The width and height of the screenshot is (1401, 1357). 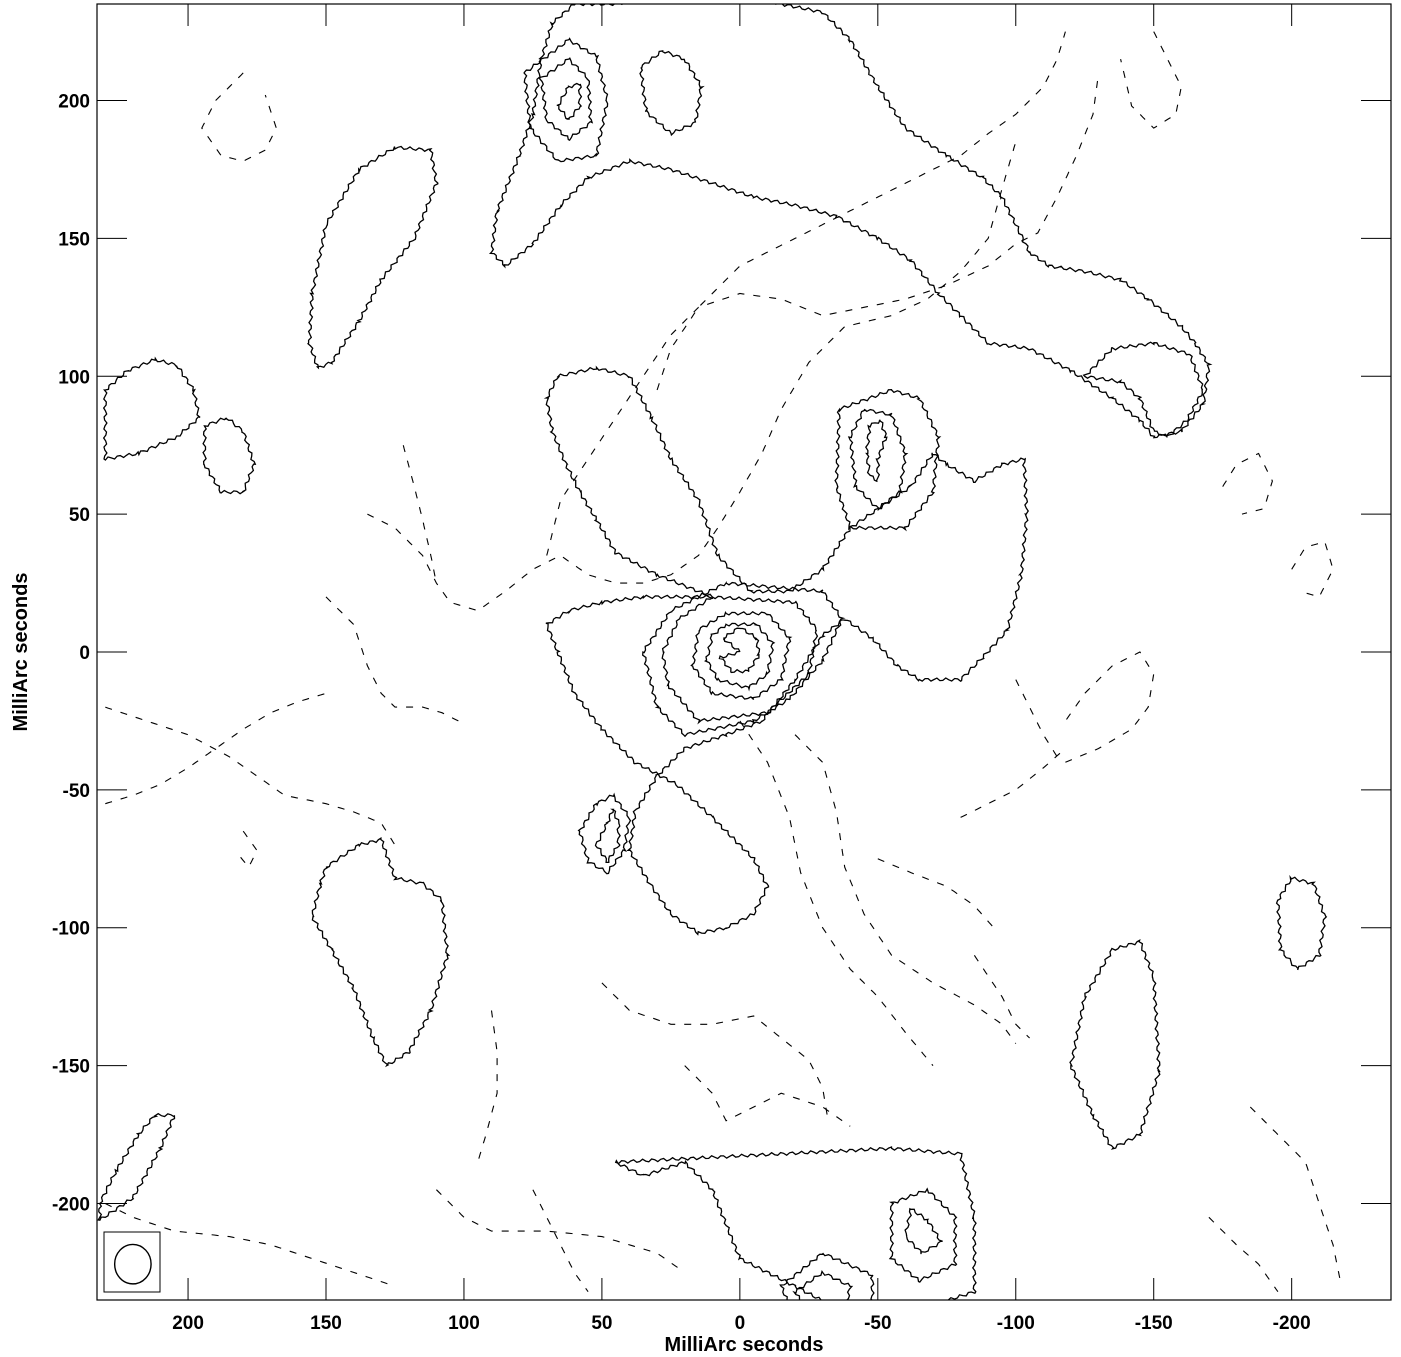 I want to click on beam-box, so click(x=132, y=1262).